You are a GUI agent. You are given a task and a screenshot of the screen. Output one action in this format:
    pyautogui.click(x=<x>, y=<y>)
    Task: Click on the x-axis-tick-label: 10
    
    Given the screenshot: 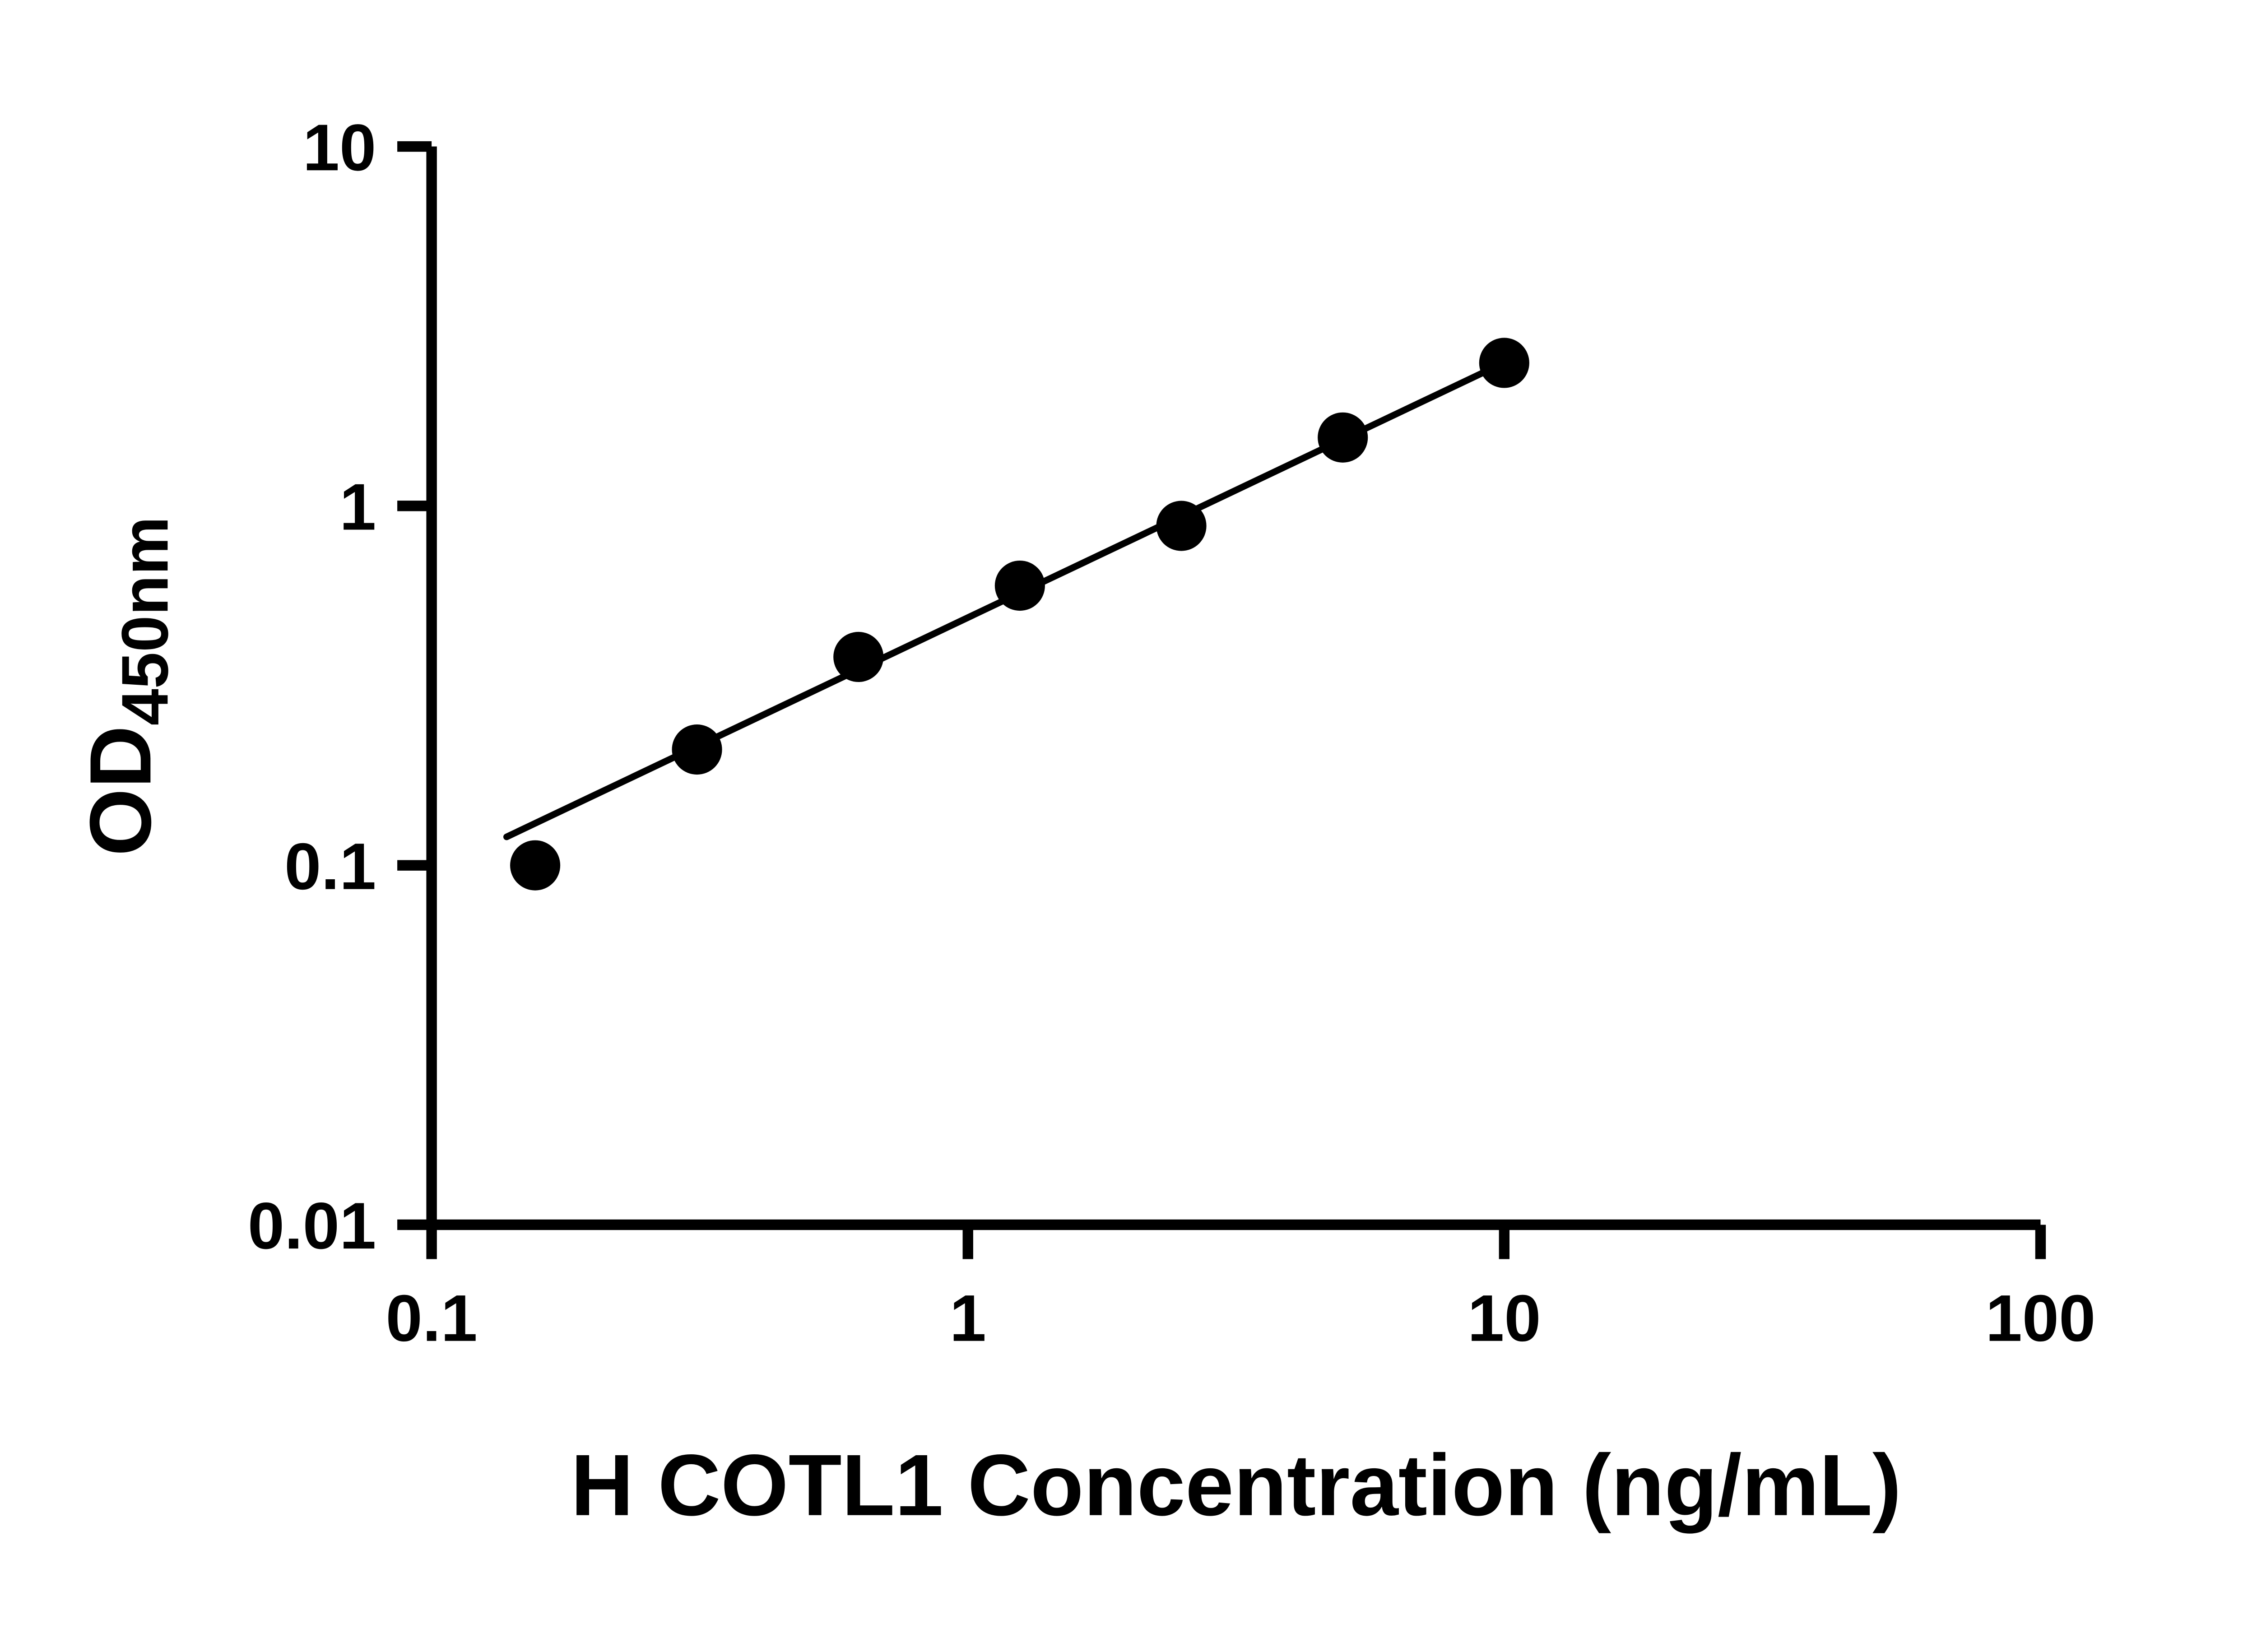 What is the action you would take?
    pyautogui.click(x=1505, y=1318)
    